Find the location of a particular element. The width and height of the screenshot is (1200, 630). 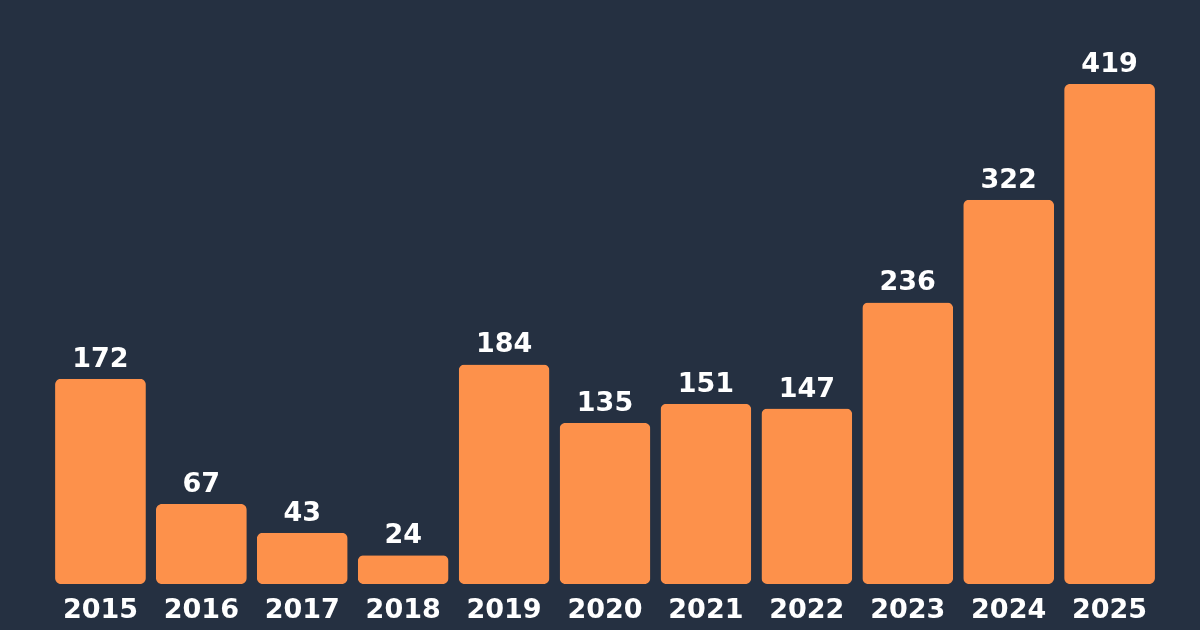

data-label: 135 is located at coordinates (605, 401).